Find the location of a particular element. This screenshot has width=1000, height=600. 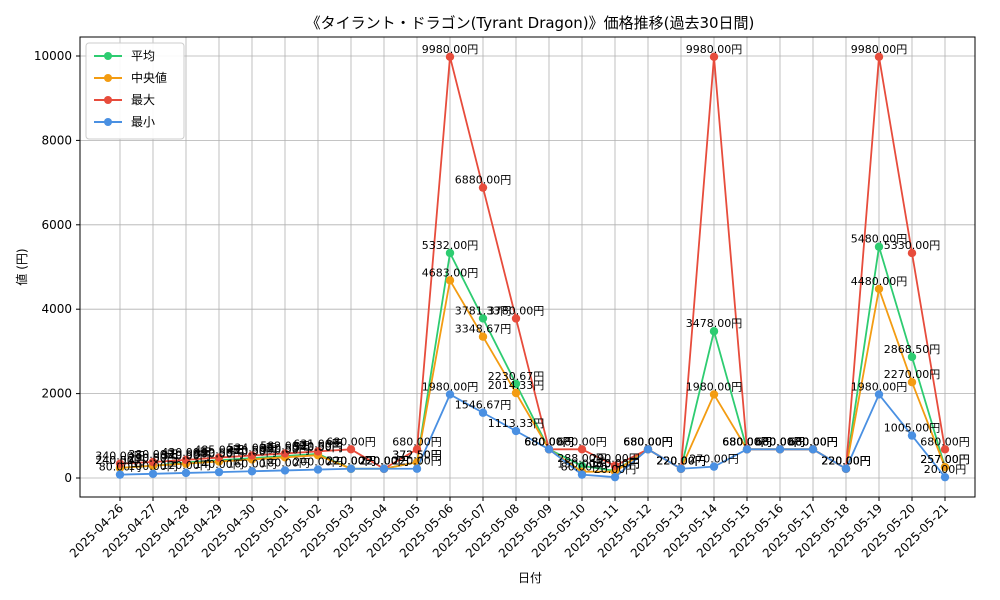

data-label: 170.00円 is located at coordinates (615, 463).